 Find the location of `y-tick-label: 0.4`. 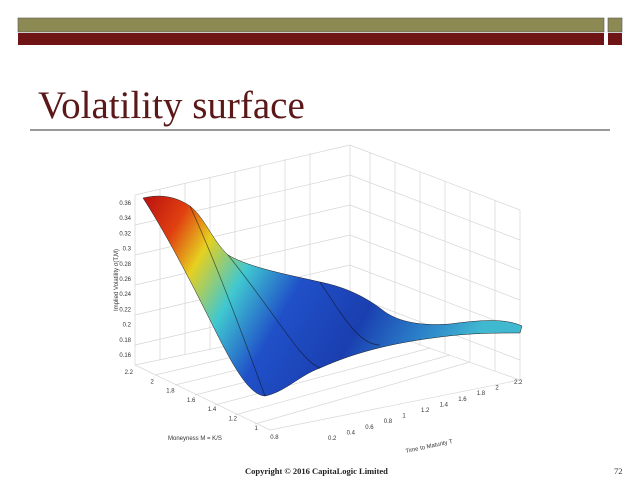

y-tick-label: 0.4 is located at coordinates (351, 433).